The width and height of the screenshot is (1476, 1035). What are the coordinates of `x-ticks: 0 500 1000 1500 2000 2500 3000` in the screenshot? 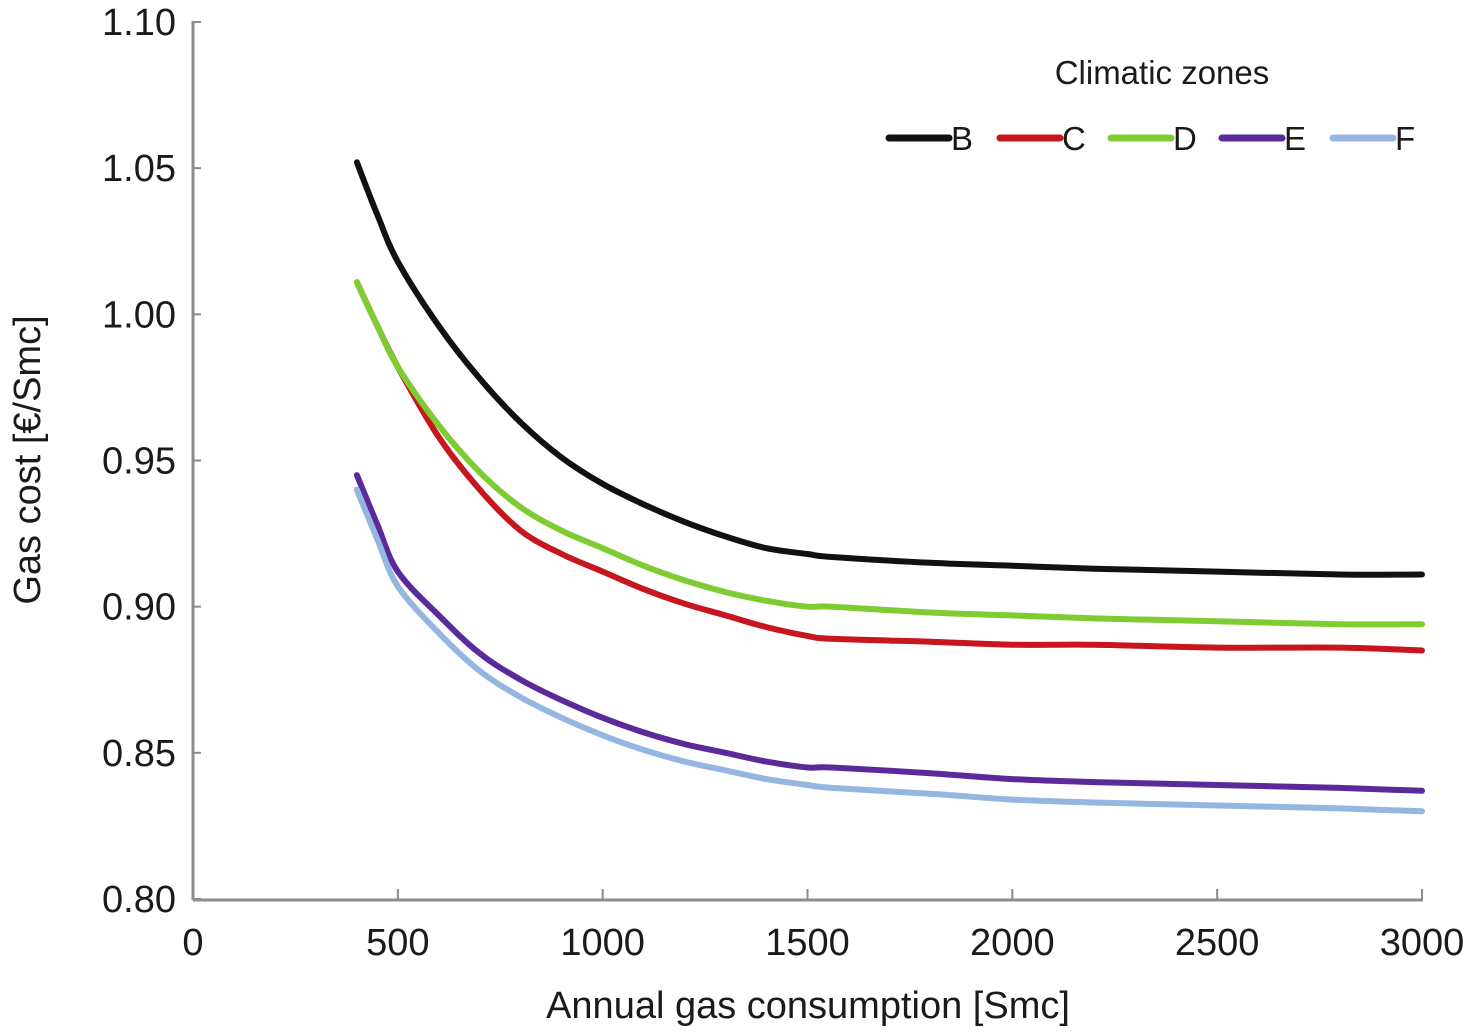 It's located at (823, 926).